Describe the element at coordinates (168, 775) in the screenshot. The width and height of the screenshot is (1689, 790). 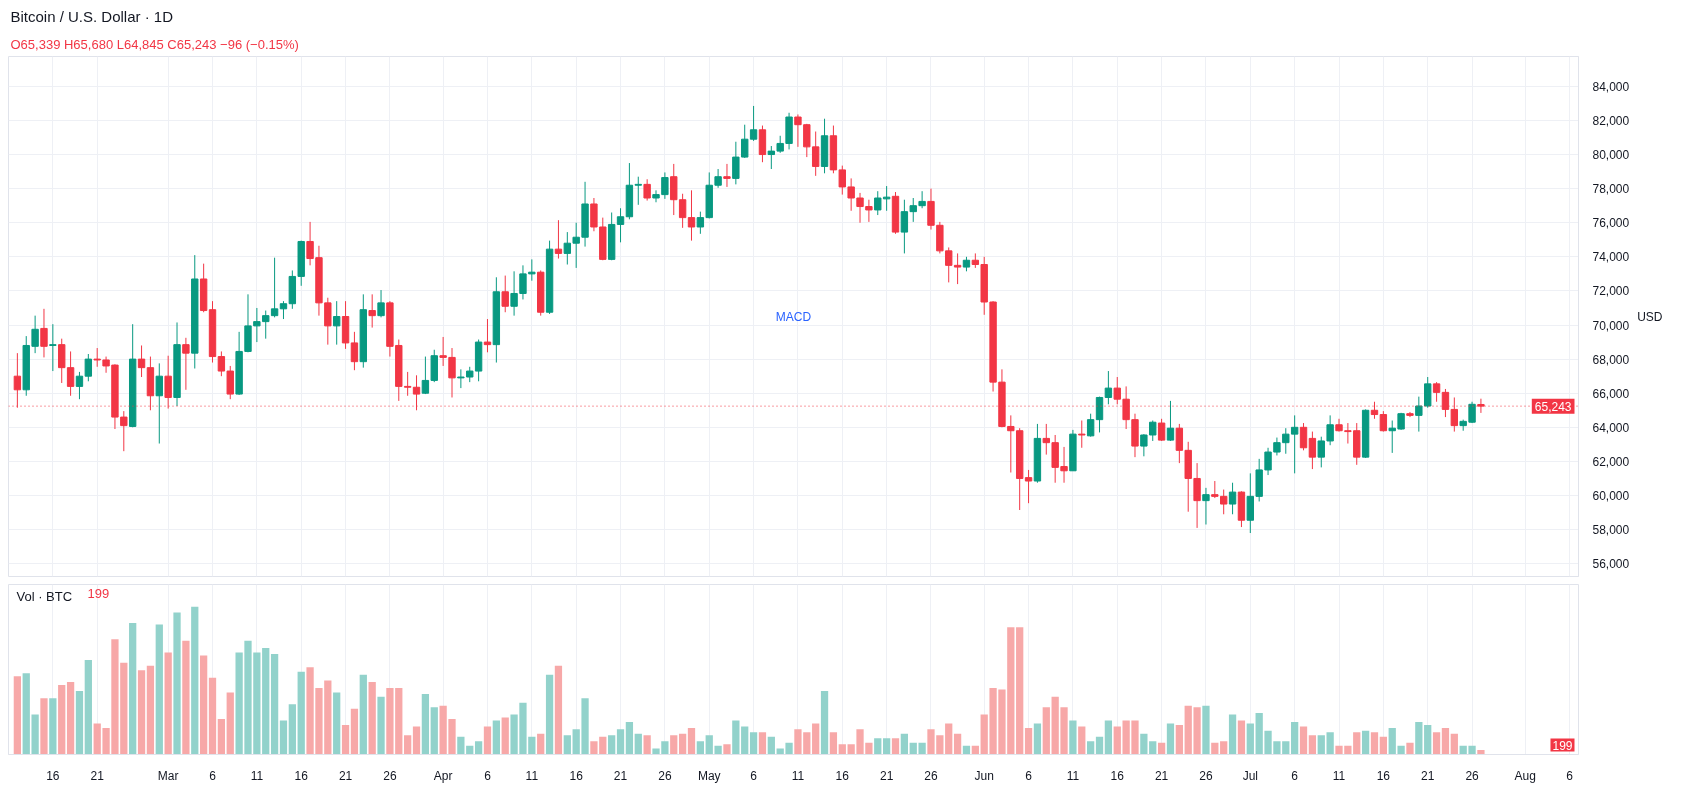
I see `x-tick-label: Mar` at that location.